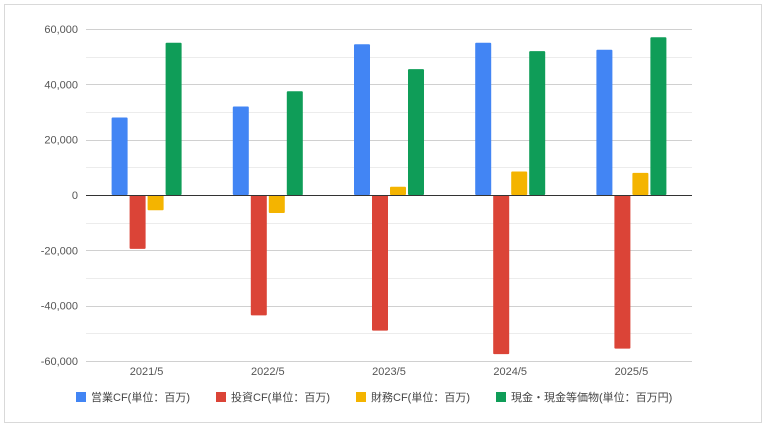 Image resolution: width=768 pixels, height=428 pixels. I want to click on x-tick-label: 2025/5, so click(632, 372).